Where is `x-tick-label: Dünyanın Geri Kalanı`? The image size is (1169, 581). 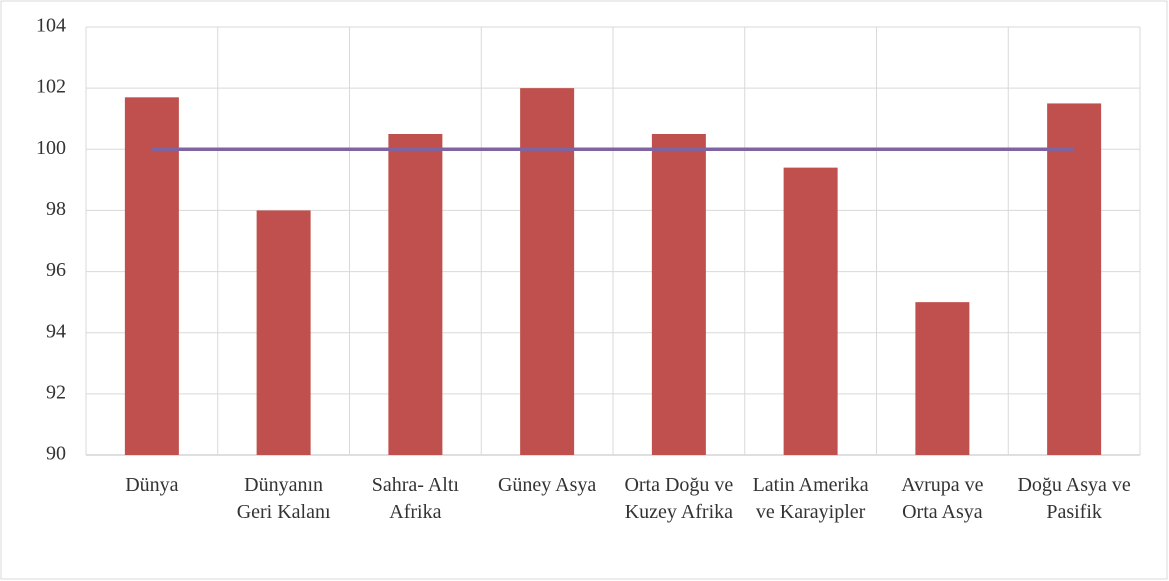 x-tick-label: Dünyanın Geri Kalanı is located at coordinates (283, 498).